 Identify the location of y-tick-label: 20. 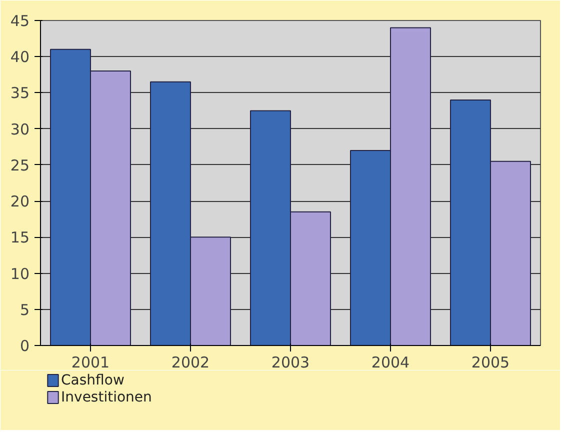
(20, 201).